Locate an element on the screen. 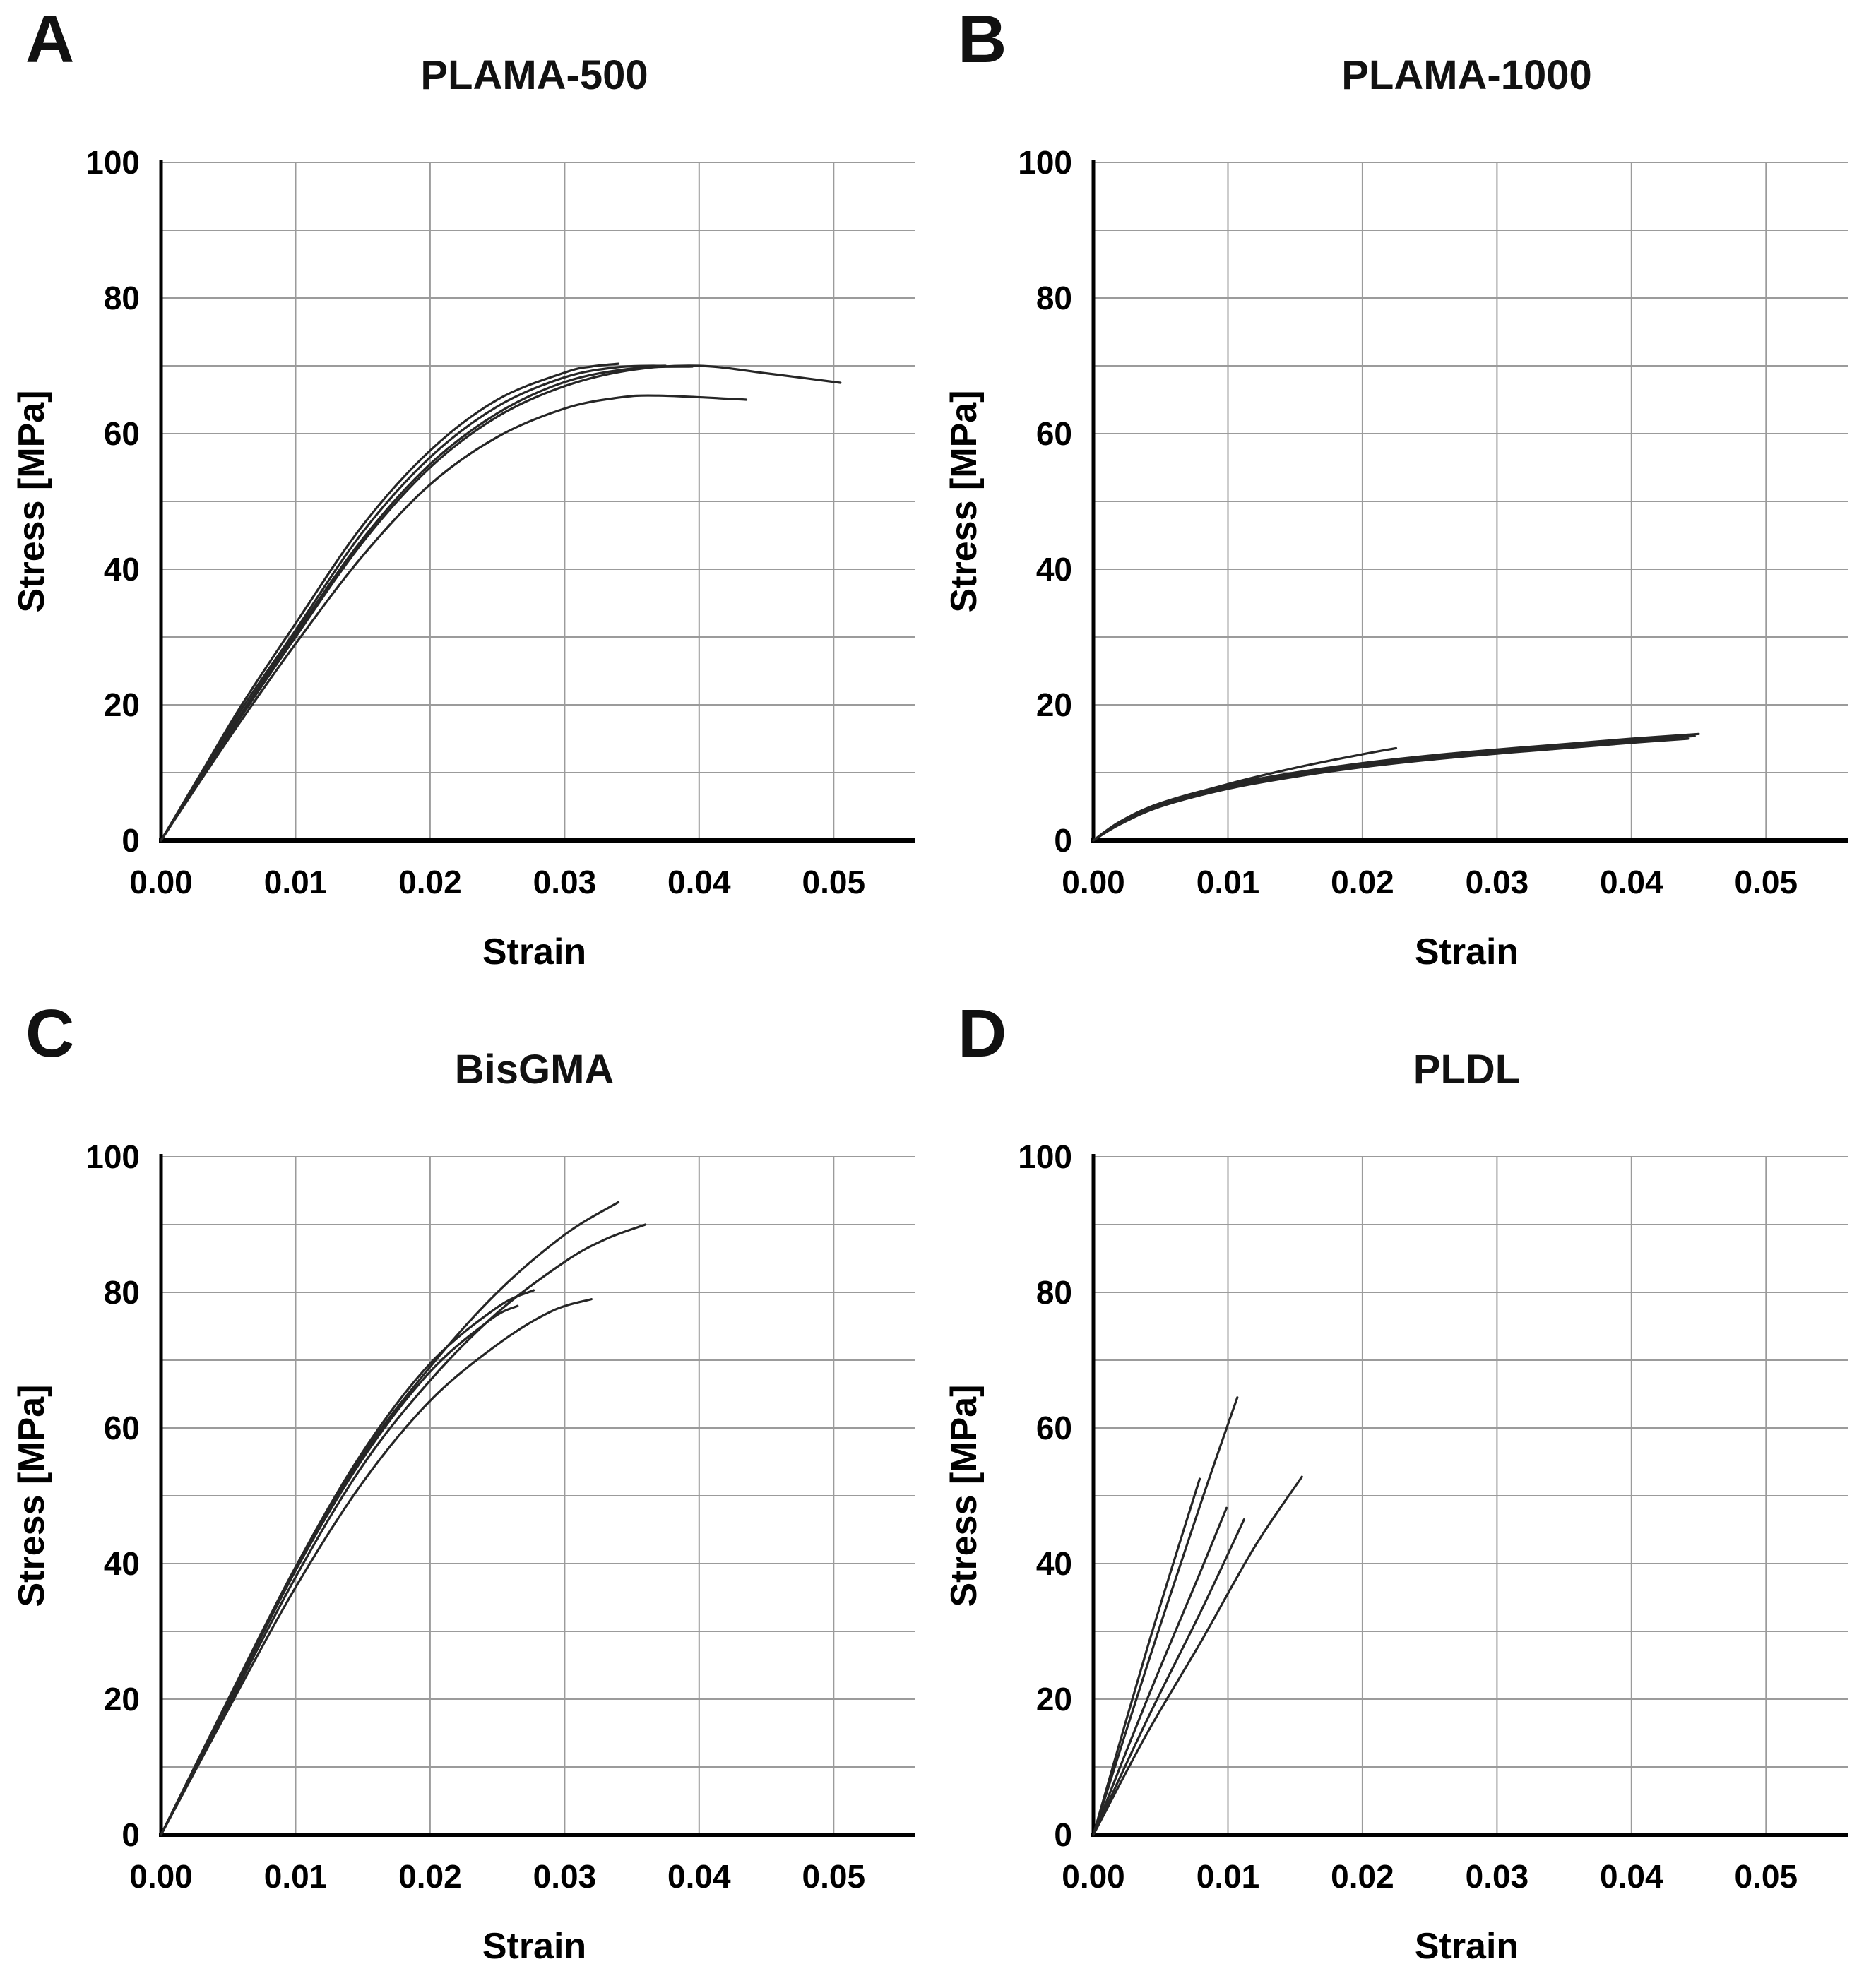 Image resolution: width=1864 pixels, height=1988 pixels. panel-title-plama-1000: PLAMA-1000 is located at coordinates (1466, 75).